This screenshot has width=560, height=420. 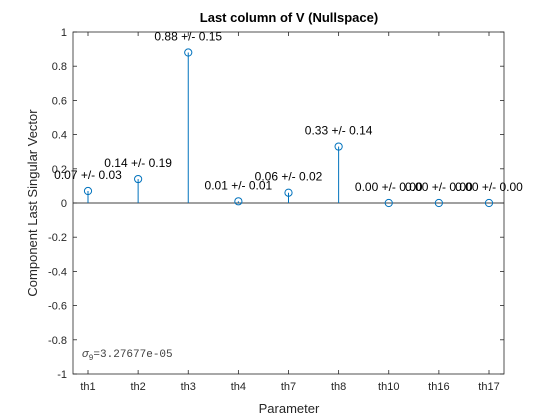 I want to click on x-axis-label: Parameter, so click(x=289, y=408).